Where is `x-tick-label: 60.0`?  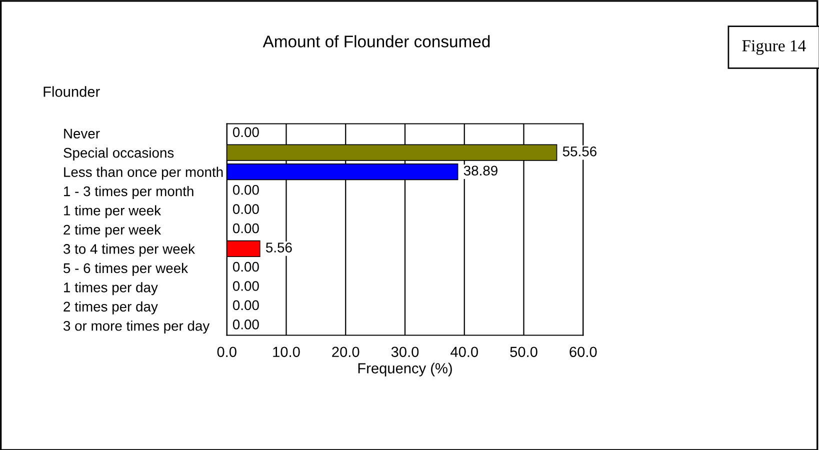
x-tick-label: 60.0 is located at coordinates (583, 352).